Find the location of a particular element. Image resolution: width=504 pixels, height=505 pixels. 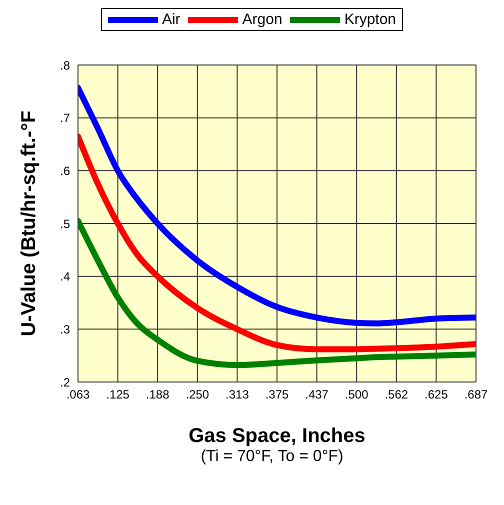

y-tick-label: .6 is located at coordinates (65, 171).